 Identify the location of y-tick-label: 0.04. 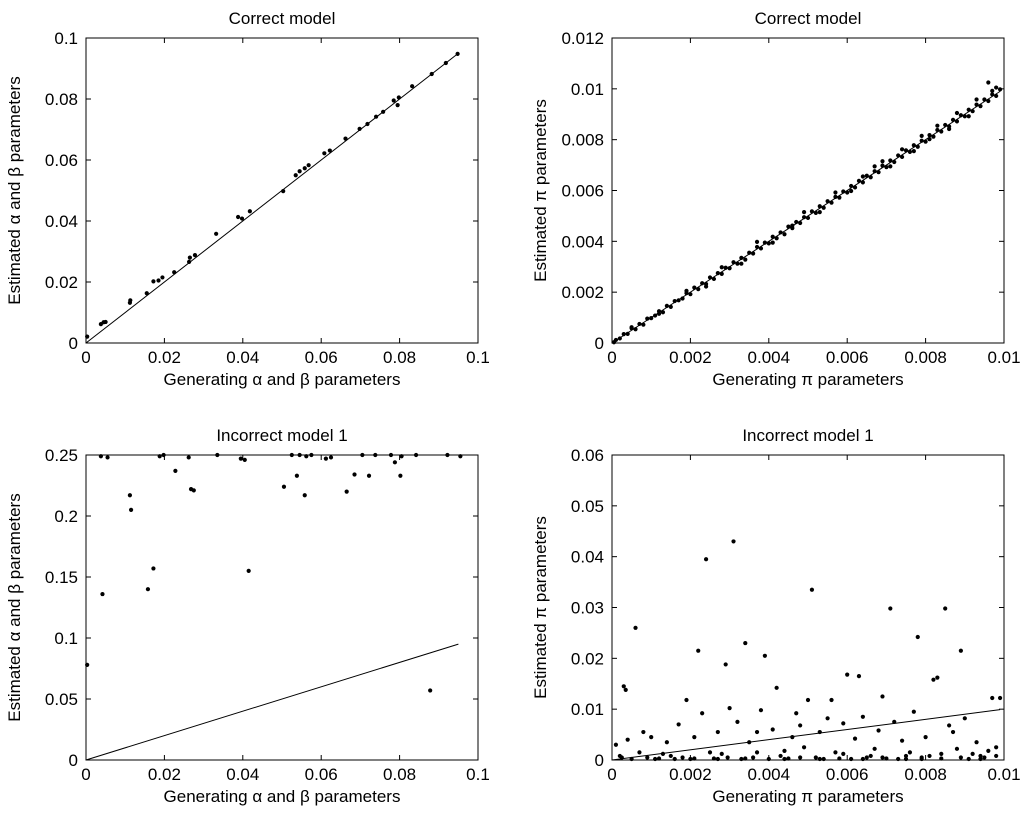
(587, 557).